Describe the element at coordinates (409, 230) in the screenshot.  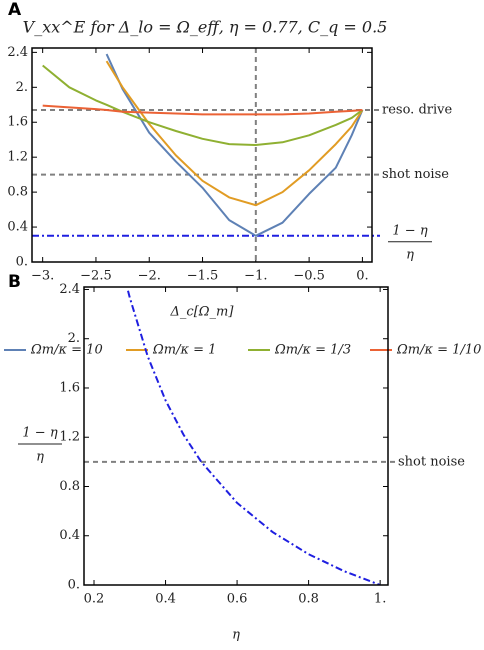
I see `ref-label-num: 1 − η` at that location.